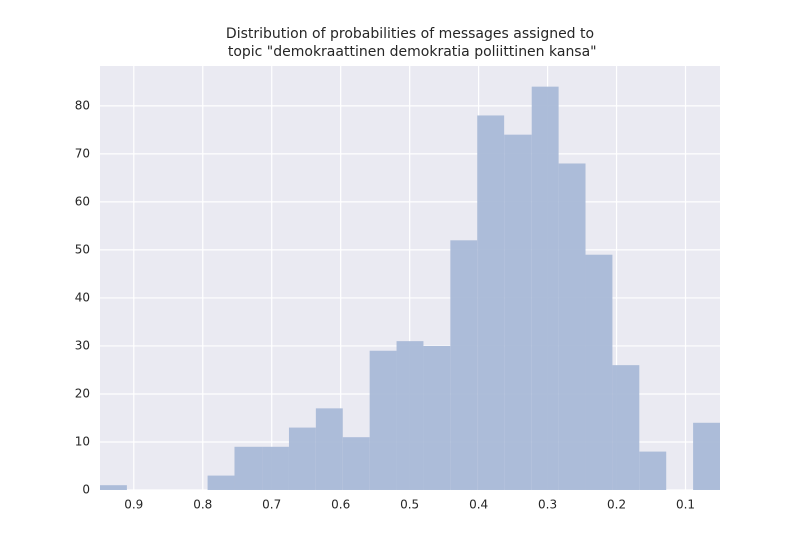 The height and width of the screenshot is (550, 800). Describe the element at coordinates (202, 505) in the screenshot. I see `x-tick-label: 0.8` at that location.